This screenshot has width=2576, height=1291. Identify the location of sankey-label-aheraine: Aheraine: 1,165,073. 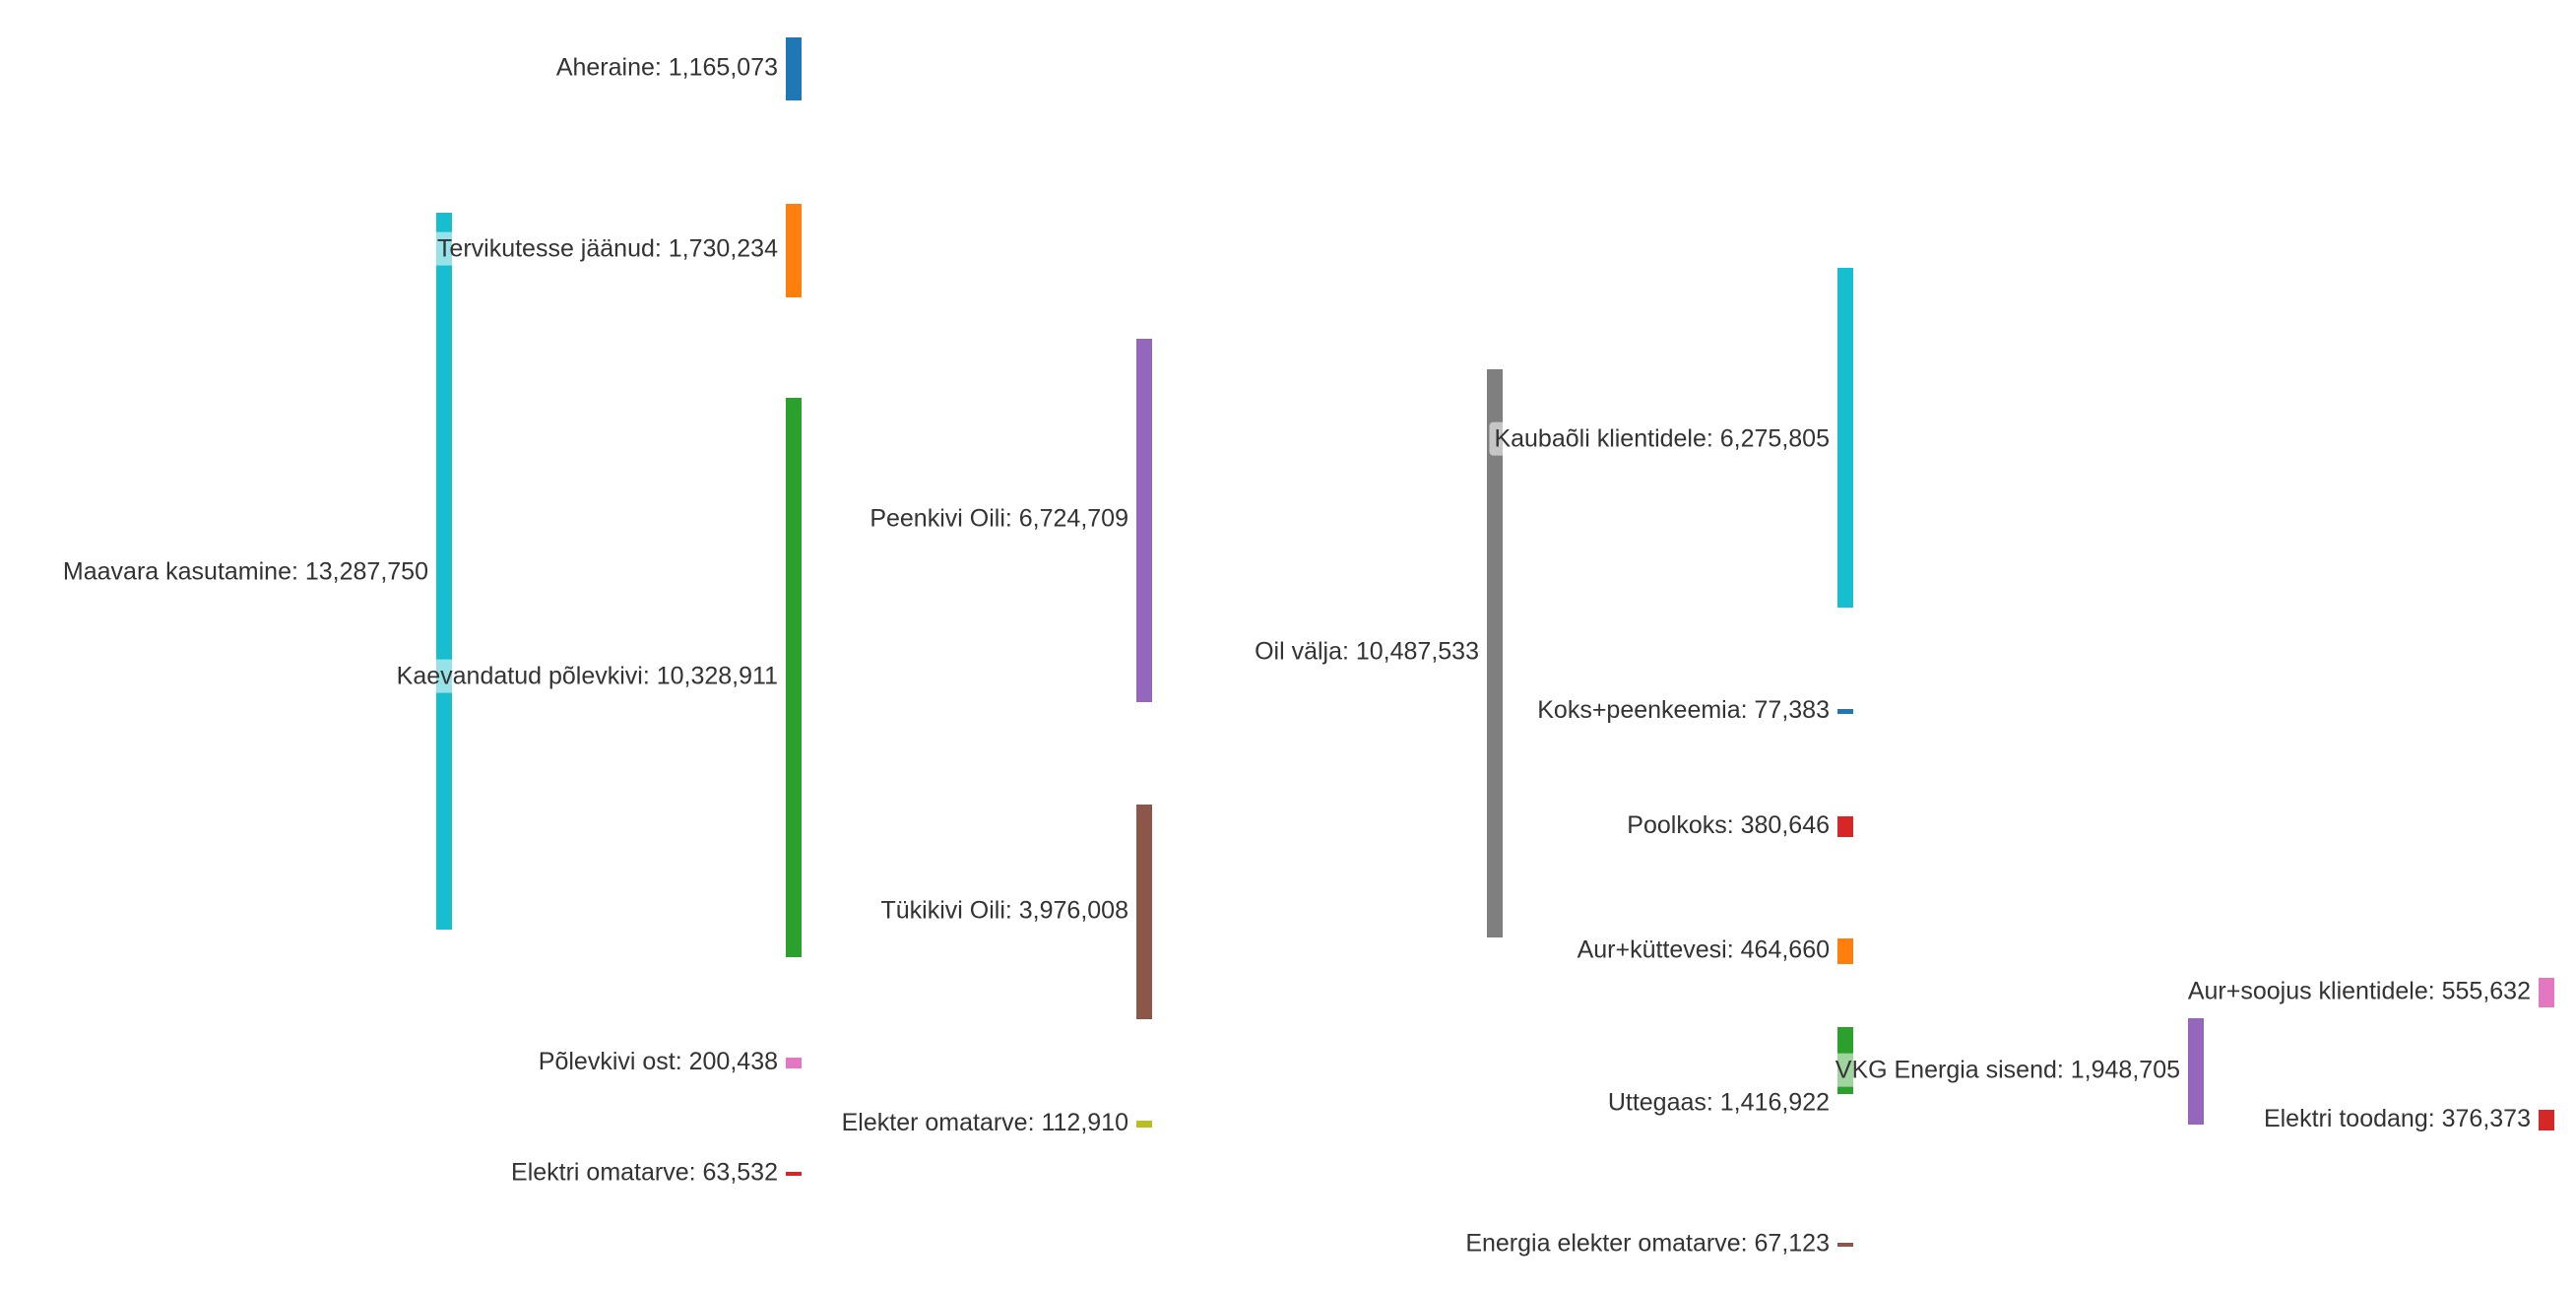
(667, 68).